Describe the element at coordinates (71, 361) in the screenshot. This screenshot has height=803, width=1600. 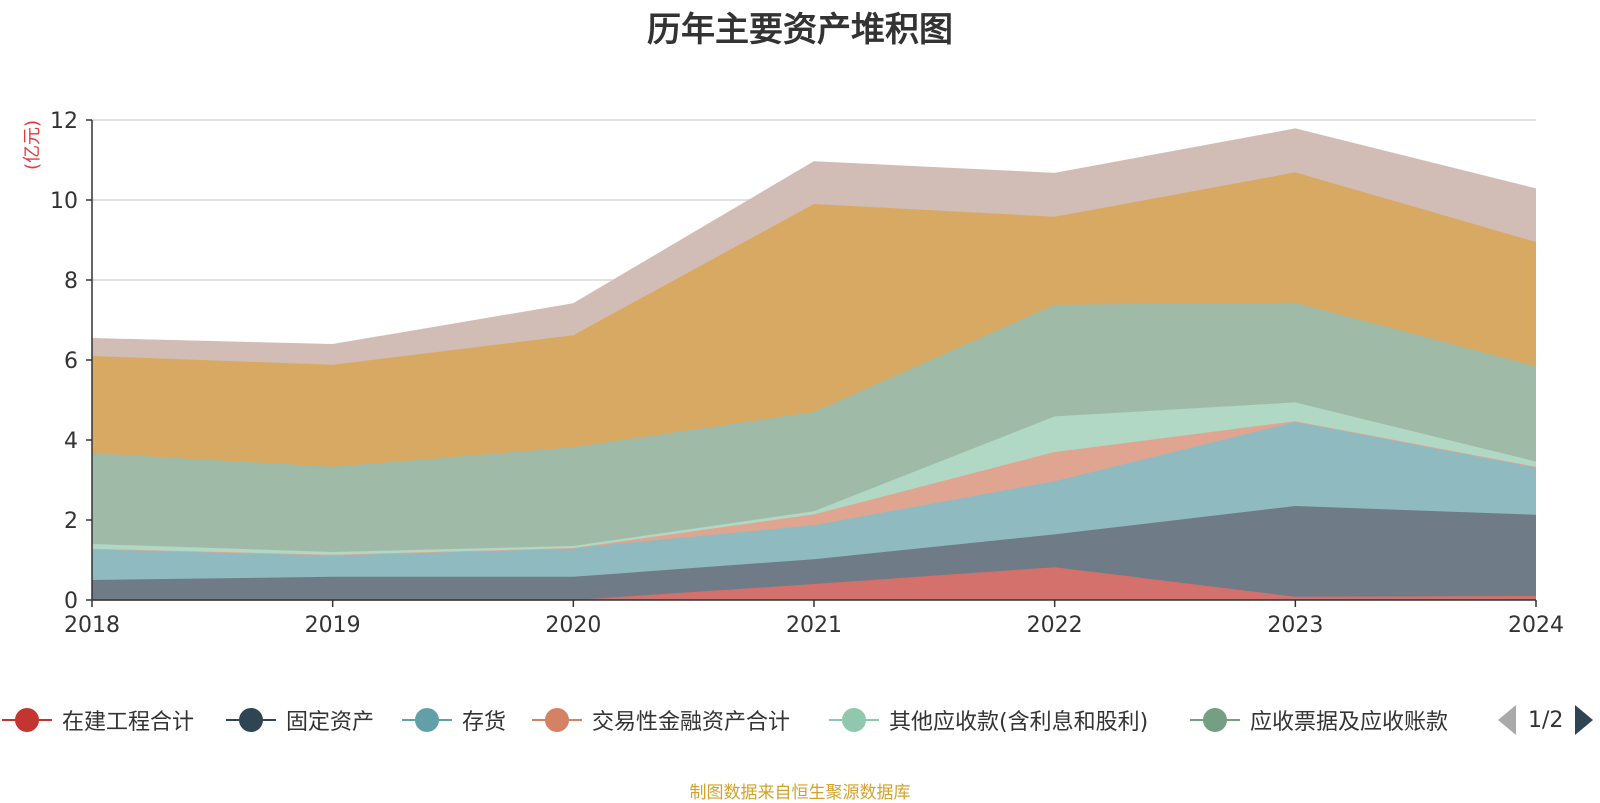
I see `y-tick-label: 6` at that location.